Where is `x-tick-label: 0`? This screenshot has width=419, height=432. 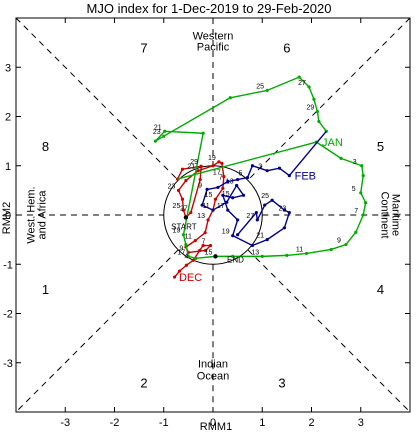
x-tick-label: 0 is located at coordinates (213, 423).